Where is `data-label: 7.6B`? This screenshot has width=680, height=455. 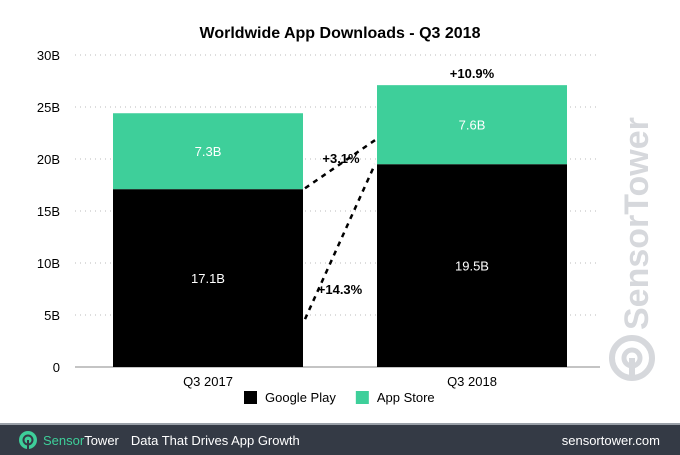 data-label: 7.6B is located at coordinates (472, 125).